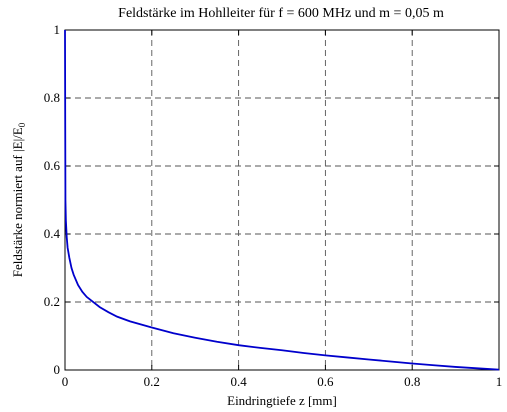  Describe the element at coordinates (57, 369) in the screenshot. I see `y-tick-label: 0` at that location.